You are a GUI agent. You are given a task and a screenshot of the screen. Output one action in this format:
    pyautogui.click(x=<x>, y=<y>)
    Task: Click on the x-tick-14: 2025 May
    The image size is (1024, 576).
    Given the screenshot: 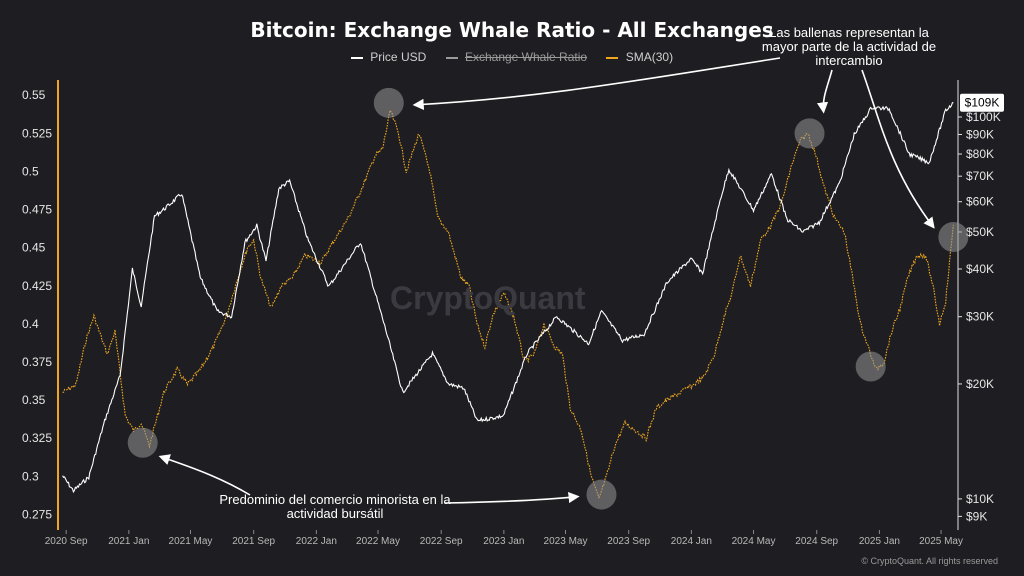 What is the action you would take?
    pyautogui.click(x=941, y=541)
    